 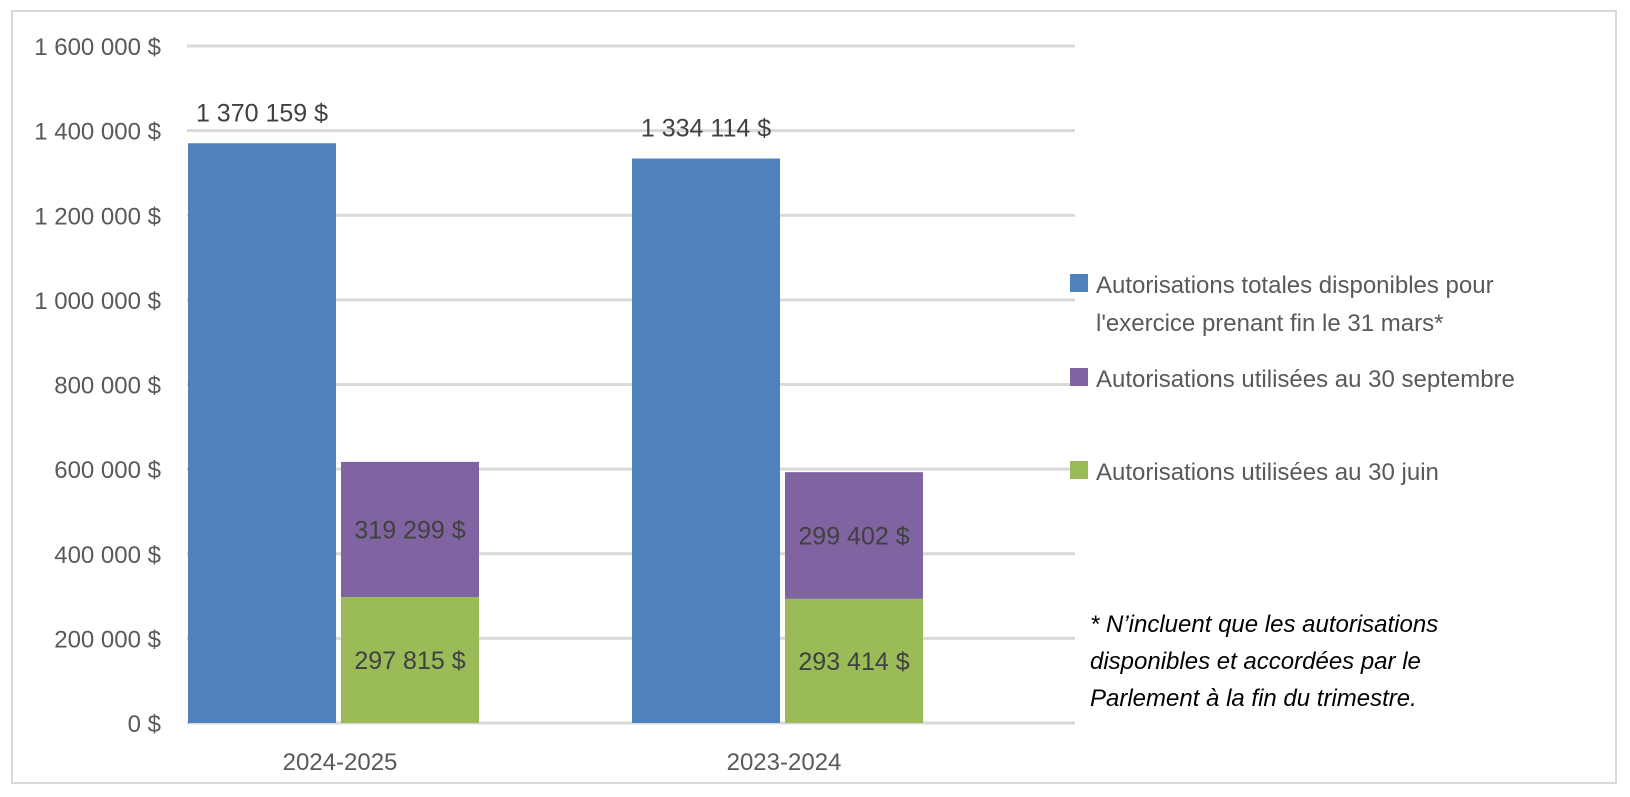 I want to click on y-tick-label: 1 600 000 $, so click(x=97, y=47).